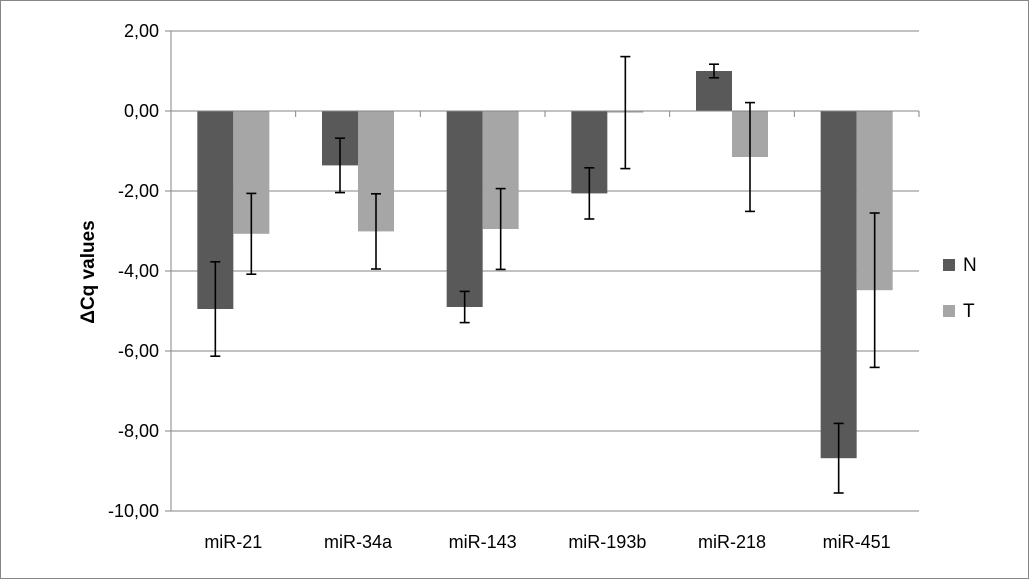  What do you see at coordinates (857, 542) in the screenshot?
I see `x-tick-label: miR-451` at bounding box center [857, 542].